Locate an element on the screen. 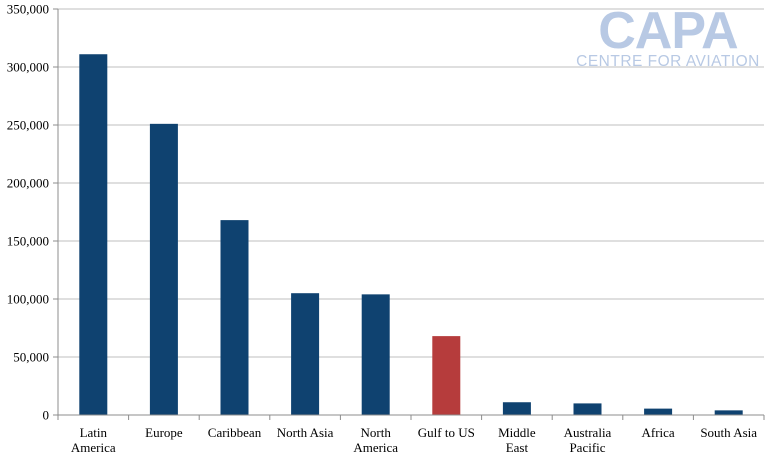  bar-africa is located at coordinates (658, 411).